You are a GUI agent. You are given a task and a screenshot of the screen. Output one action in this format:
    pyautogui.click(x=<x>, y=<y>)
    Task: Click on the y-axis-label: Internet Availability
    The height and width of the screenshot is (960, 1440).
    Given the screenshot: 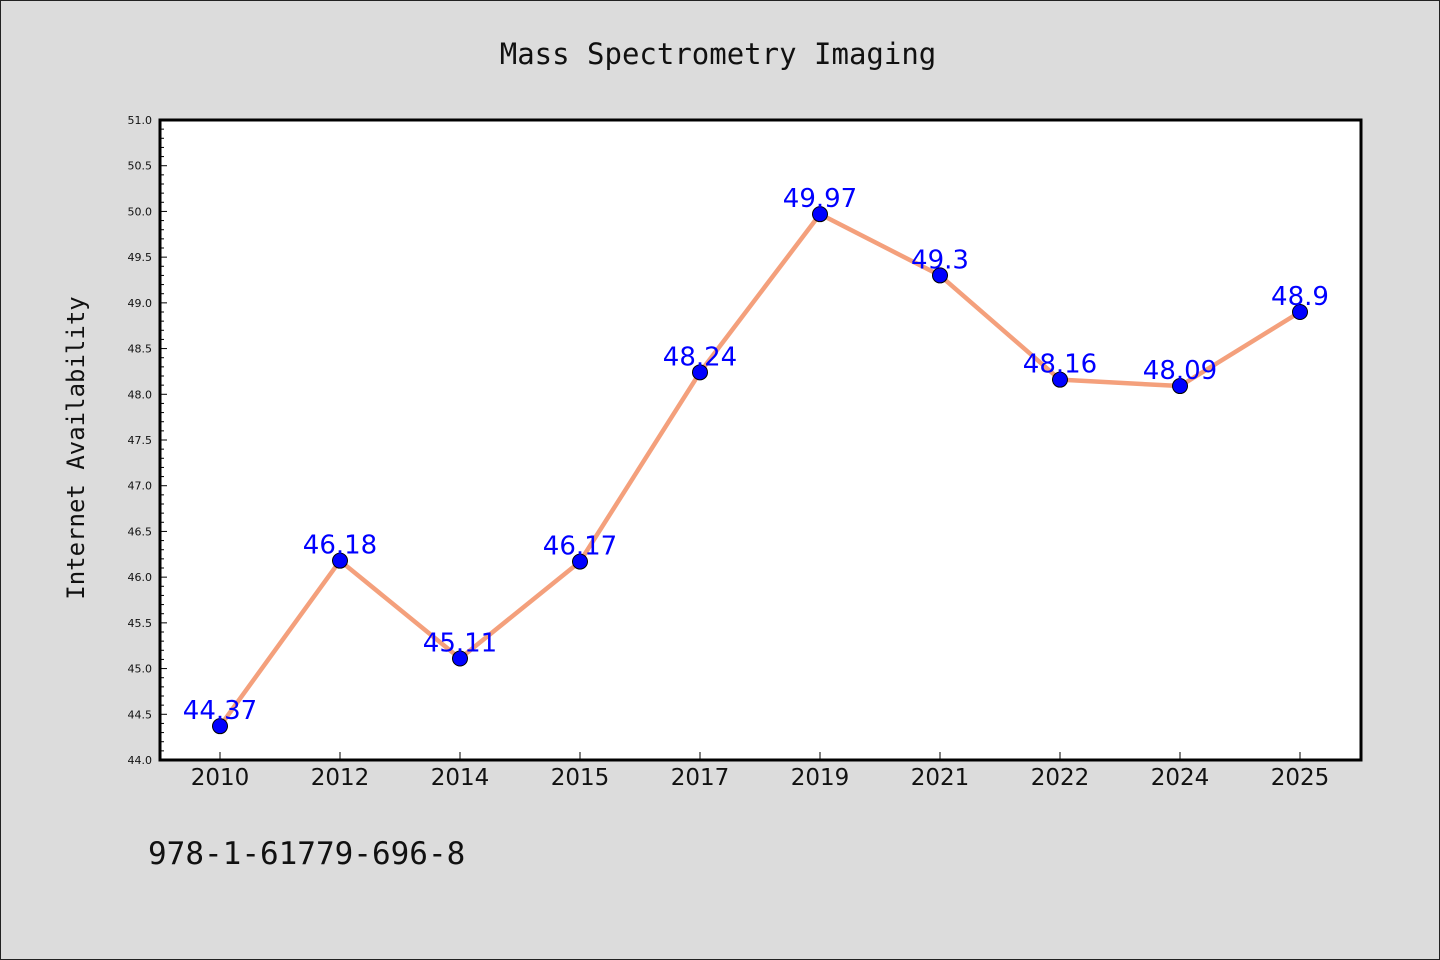 What is the action you would take?
    pyautogui.click(x=76, y=447)
    